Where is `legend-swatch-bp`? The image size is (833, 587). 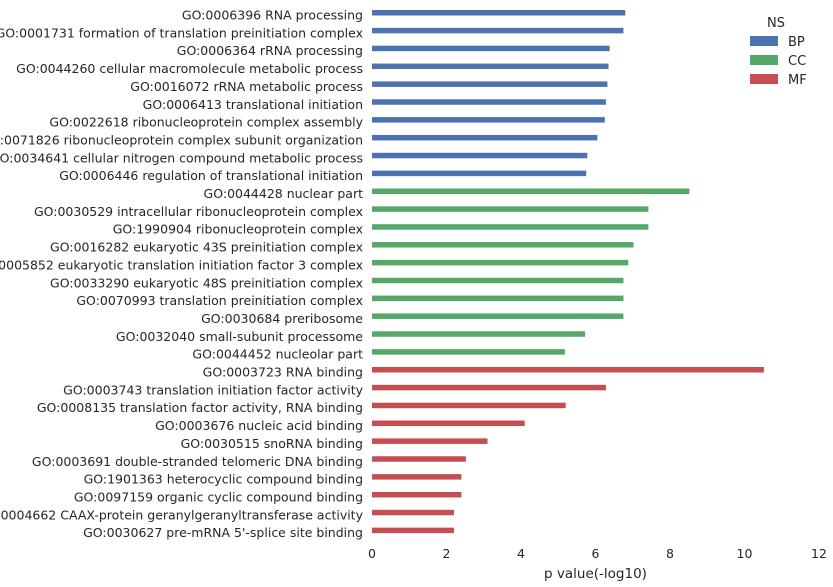
legend-swatch-bp is located at coordinates (764, 41).